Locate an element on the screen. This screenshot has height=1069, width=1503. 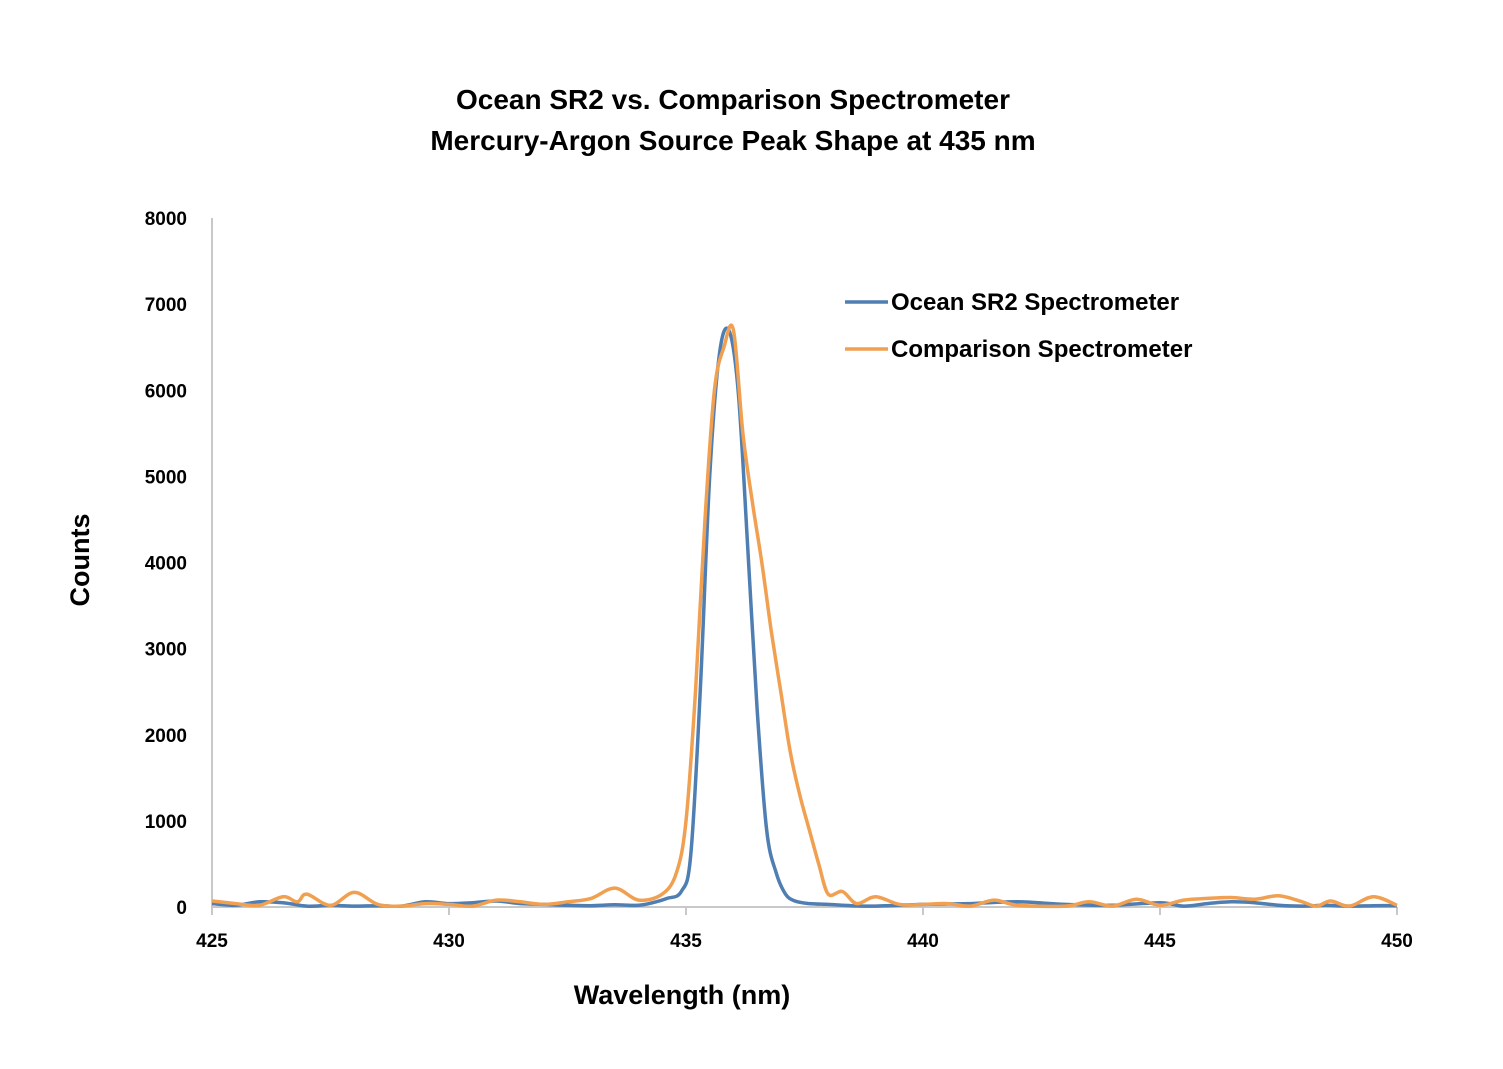
y-tick-label: 6000 is located at coordinates (166, 391).